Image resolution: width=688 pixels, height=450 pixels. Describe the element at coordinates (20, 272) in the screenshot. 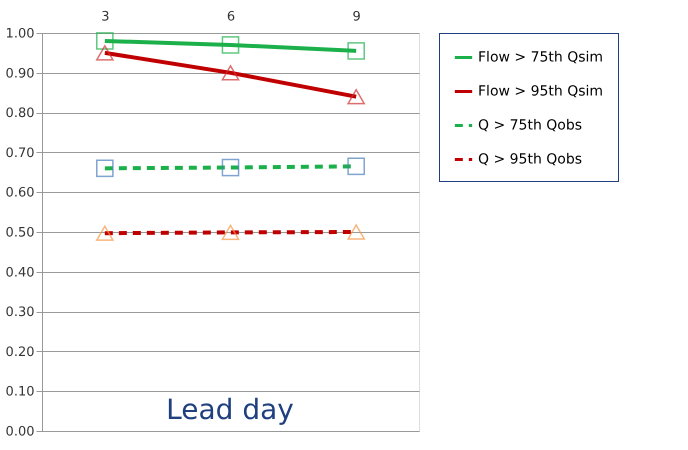

I see `y-tick-label: 0.40` at that location.